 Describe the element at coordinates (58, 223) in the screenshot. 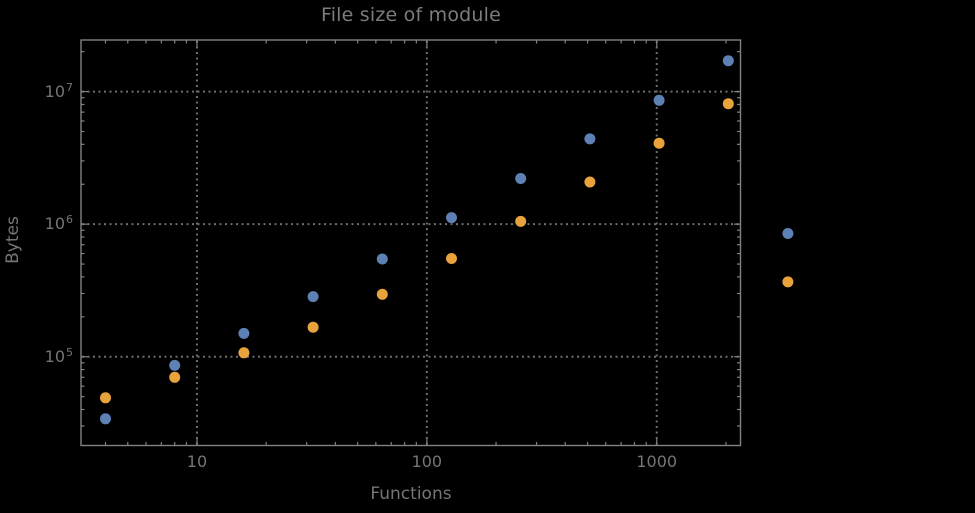

I see `y-tick-label-10^6: 106` at that location.